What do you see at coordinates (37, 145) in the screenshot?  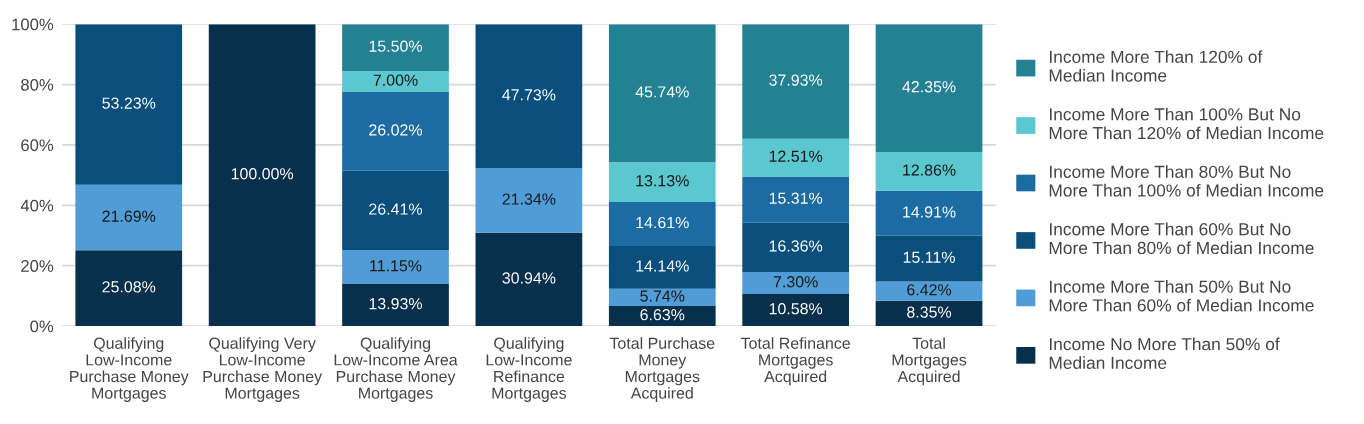 I see `y-tick-label: 60%` at bounding box center [37, 145].